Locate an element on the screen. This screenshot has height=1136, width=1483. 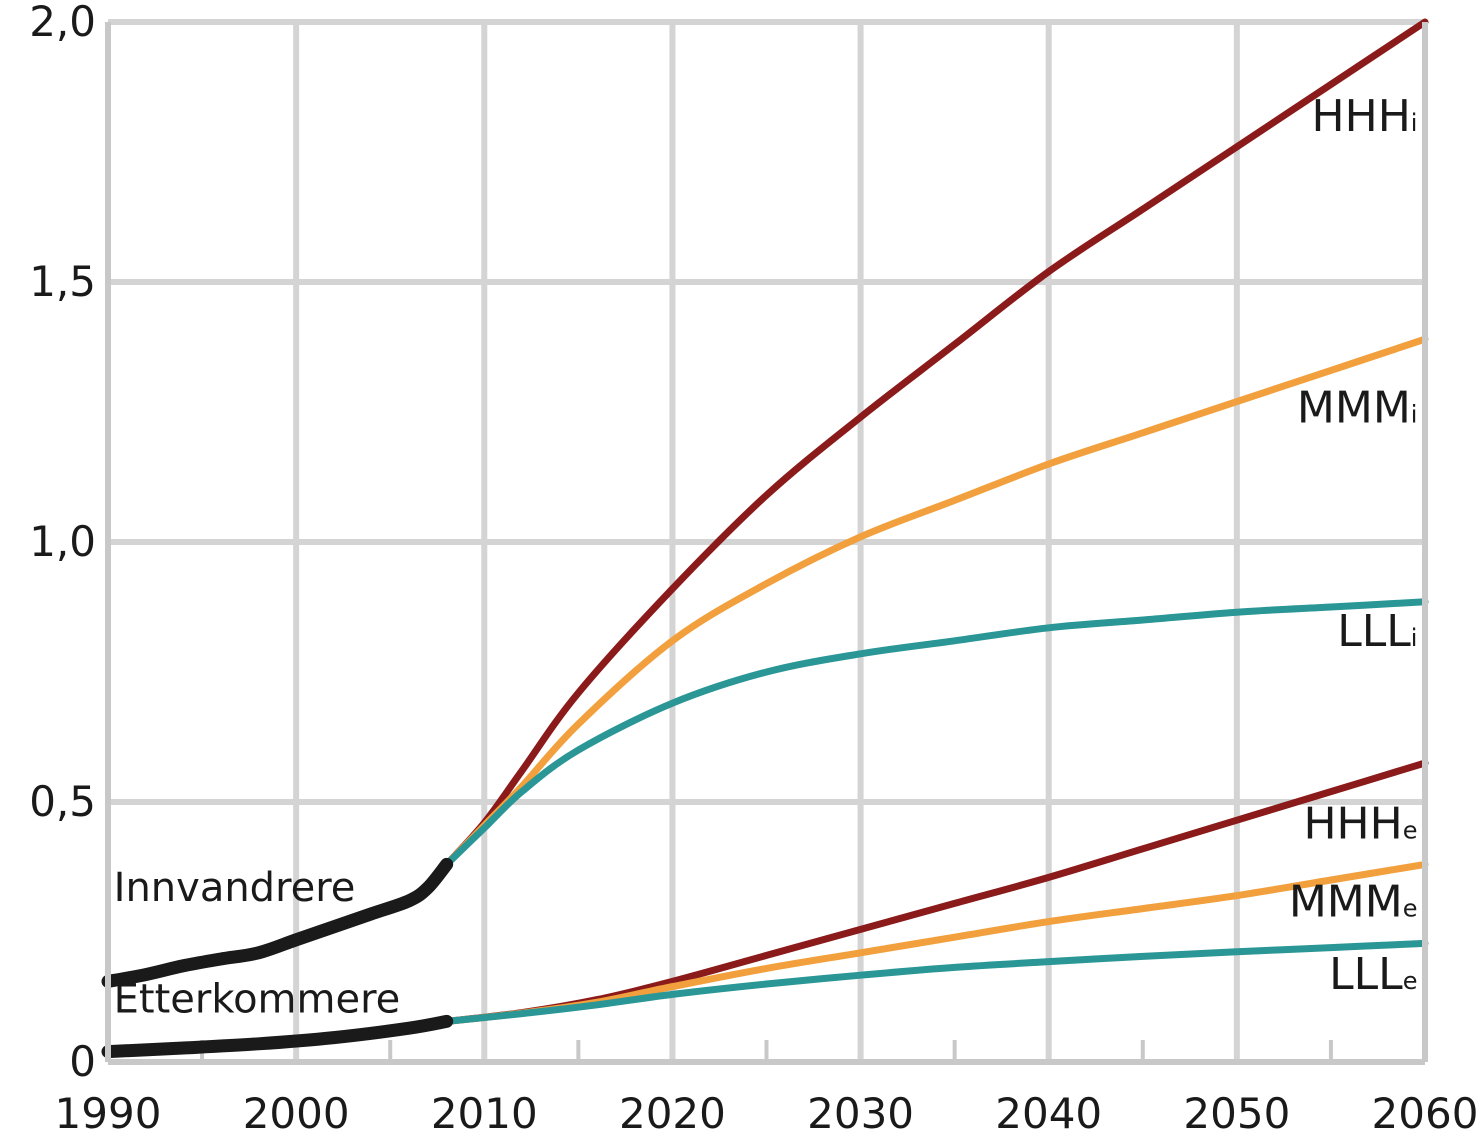
series-label: LLLi is located at coordinates (1377, 631).